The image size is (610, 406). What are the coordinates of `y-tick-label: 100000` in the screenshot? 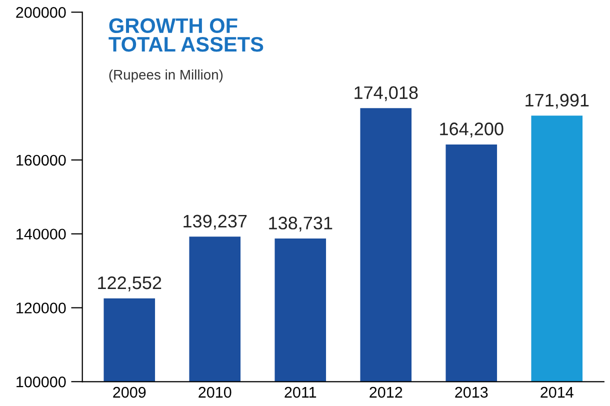 It's located at (41, 382).